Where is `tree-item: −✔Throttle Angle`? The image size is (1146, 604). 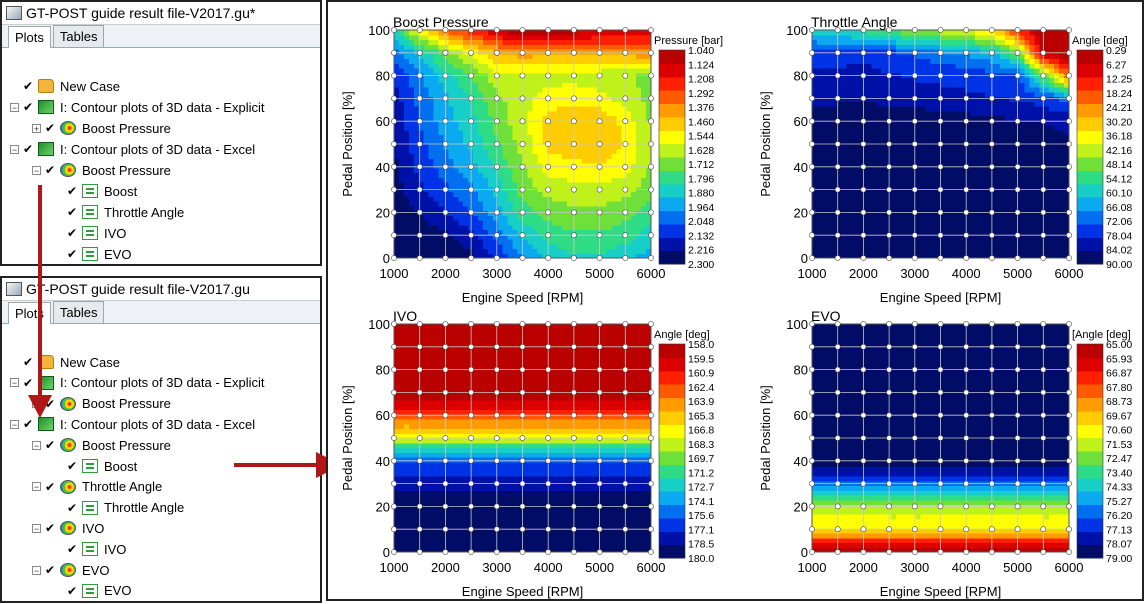 tree-item: −✔Throttle Angle is located at coordinates (97, 487).